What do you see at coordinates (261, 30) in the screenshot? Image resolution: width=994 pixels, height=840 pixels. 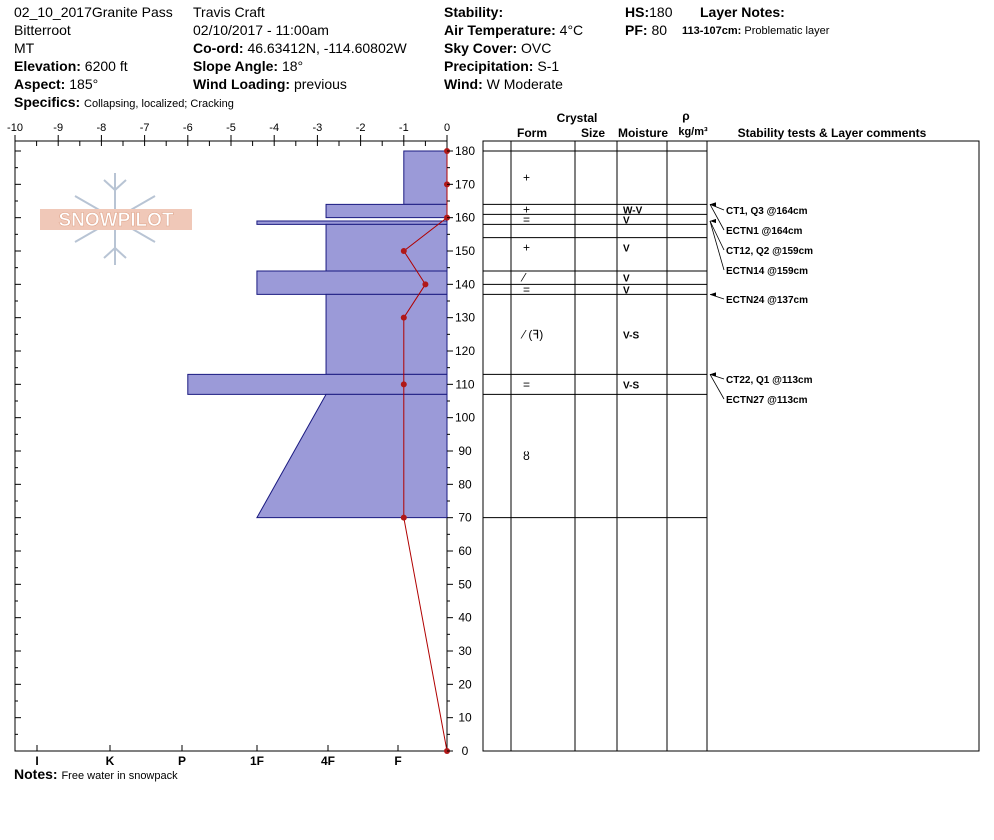 I see `observation-datetime: 02/10/2017 - 11:00am` at bounding box center [261, 30].